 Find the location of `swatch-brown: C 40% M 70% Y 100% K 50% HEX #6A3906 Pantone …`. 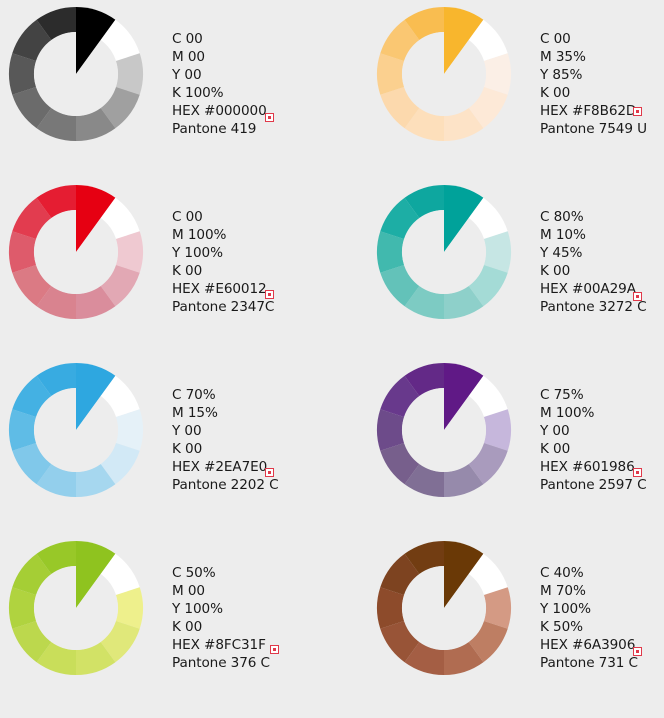

swatch-brown: C 40% M 70% Y 100% K 50% HEX #6A3906 Pantone … is located at coordinates (520, 629).